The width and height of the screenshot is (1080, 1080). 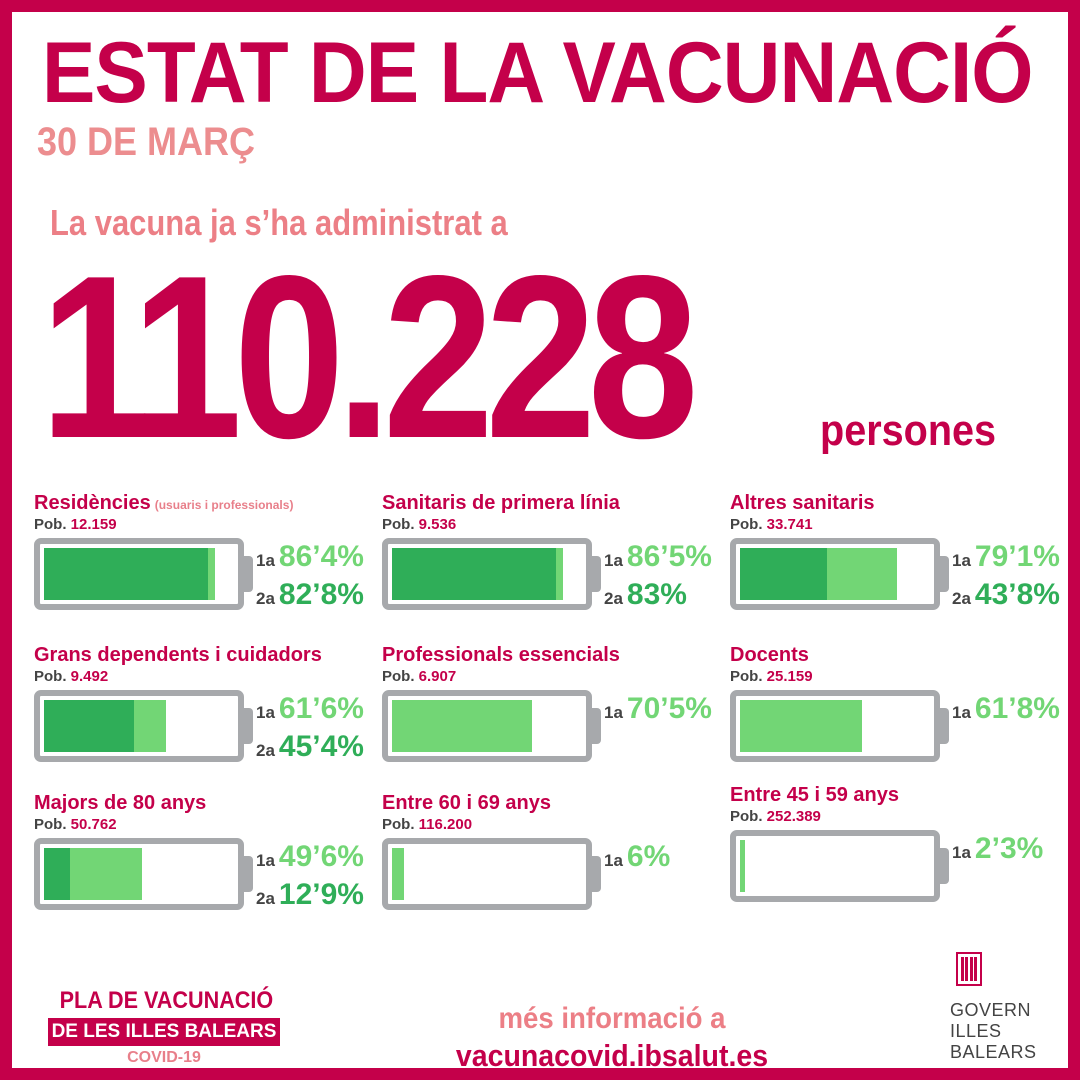 What do you see at coordinates (75, 524) in the screenshot?
I see `group-population: Pob. 12.159` at bounding box center [75, 524].